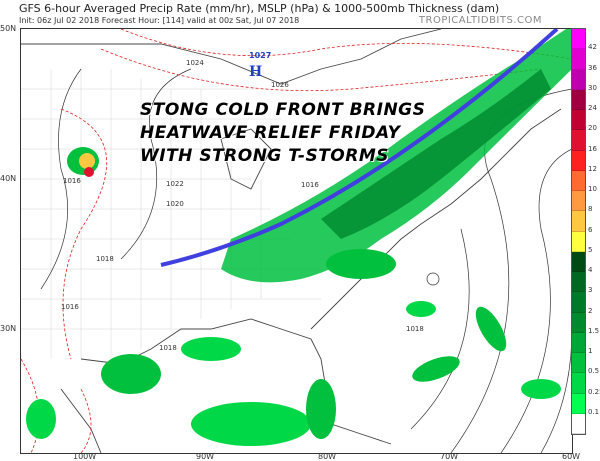 The width and height of the screenshot is (600, 461). What do you see at coordinates (195, 63) in the screenshot?
I see `isobar-label: 1024` at bounding box center [195, 63].